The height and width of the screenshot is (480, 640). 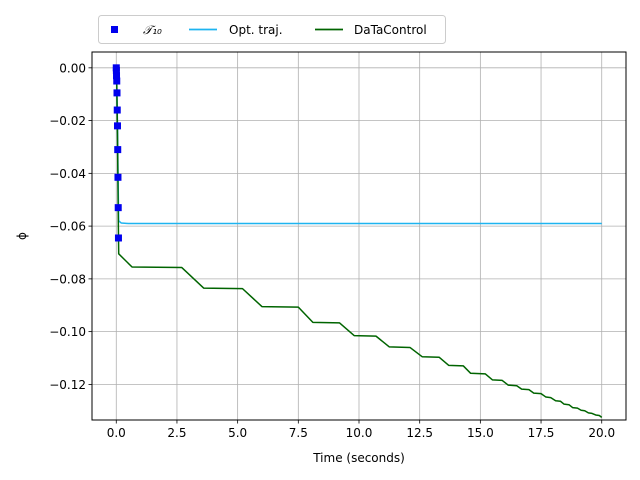 I want to click on y-tick-label: −0.12, so click(x=67, y=385).